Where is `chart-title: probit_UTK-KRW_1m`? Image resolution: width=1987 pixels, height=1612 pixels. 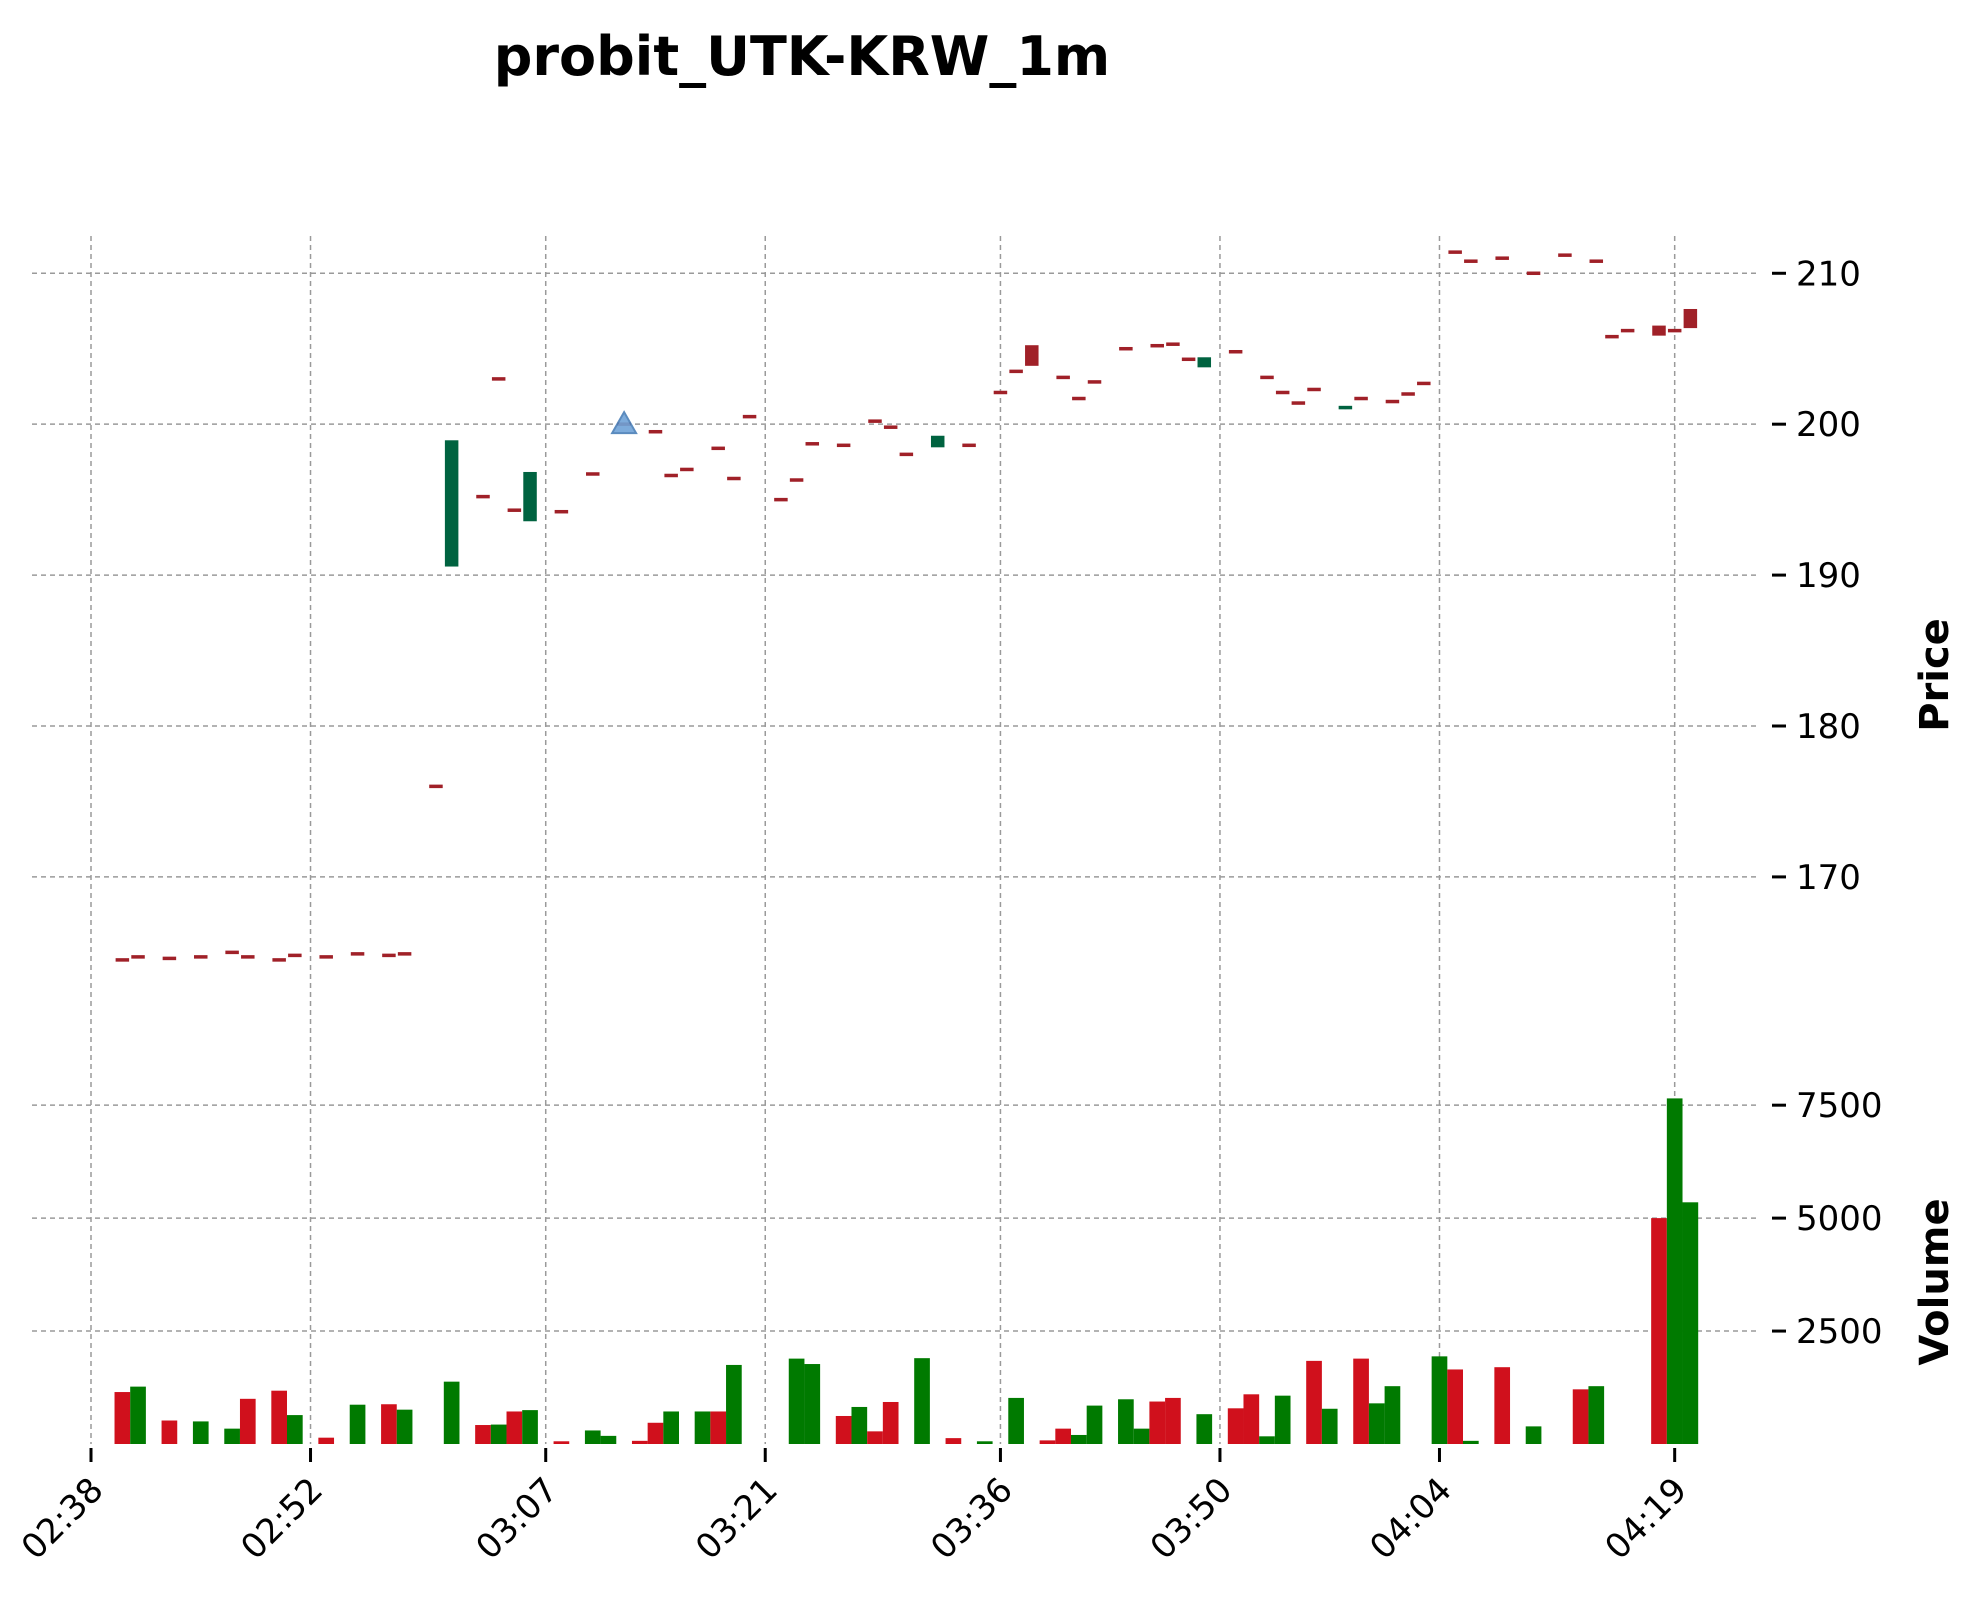 chart-title: probit_UTK-KRW_1m is located at coordinates (802, 56).